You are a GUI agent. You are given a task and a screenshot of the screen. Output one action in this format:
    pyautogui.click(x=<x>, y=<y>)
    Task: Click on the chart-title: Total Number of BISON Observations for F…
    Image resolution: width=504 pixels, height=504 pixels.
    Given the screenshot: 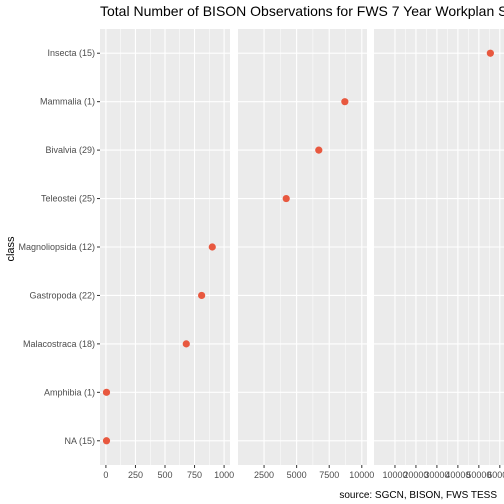 What is the action you would take?
    pyautogui.click(x=302, y=11)
    